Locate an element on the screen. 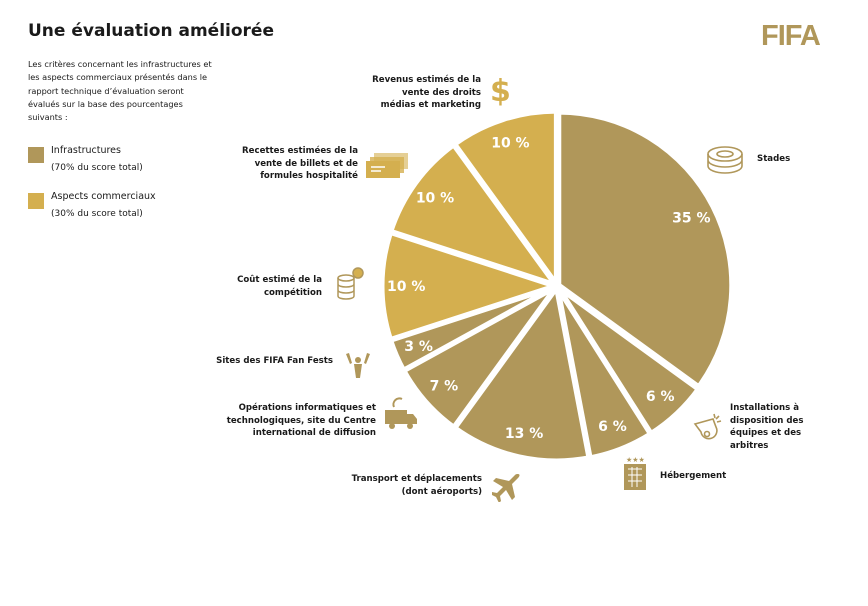 The width and height of the screenshot is (868, 606). fans-icon is located at coordinates (358, 365).